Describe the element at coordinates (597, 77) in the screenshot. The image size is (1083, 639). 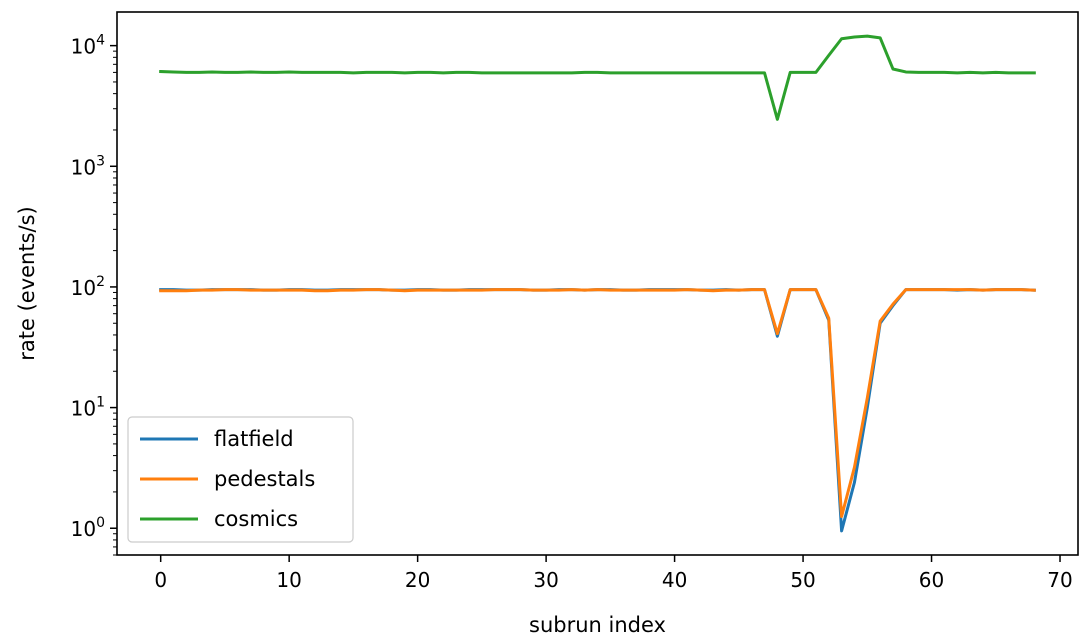
I see `series-line-cosmics` at that location.